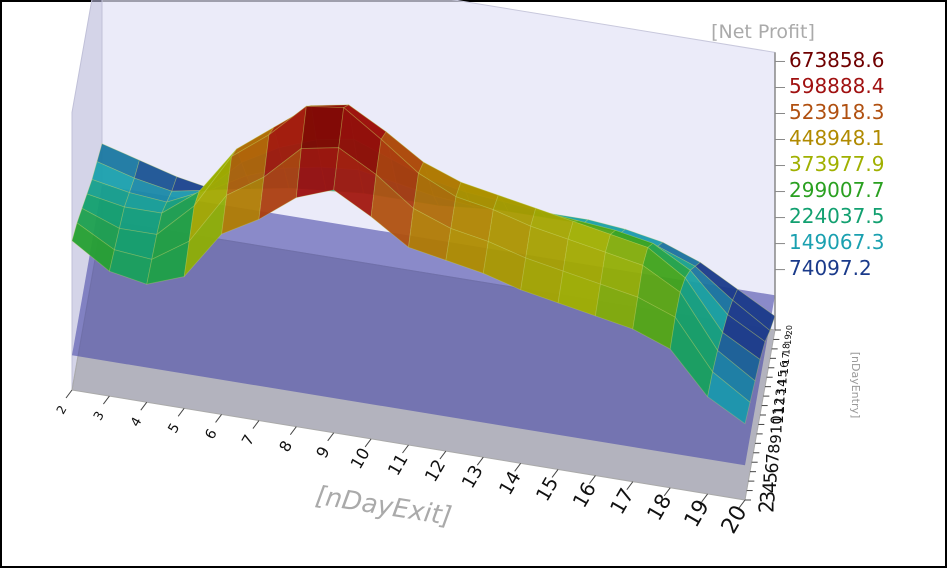 The height and width of the screenshot is (568, 947). I want to click on z-tick-label: 673858.6, so click(836, 60).